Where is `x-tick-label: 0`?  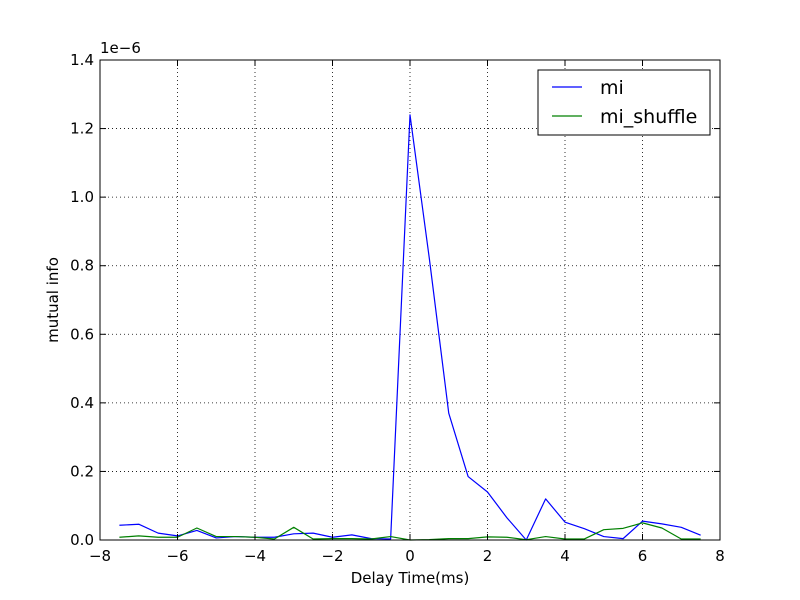
x-tick-label: 0 is located at coordinates (410, 556).